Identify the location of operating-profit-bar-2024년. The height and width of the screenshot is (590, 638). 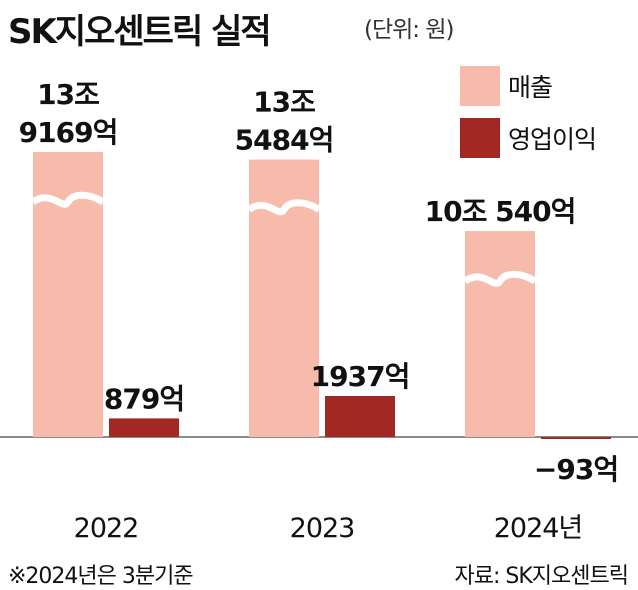
(576, 438).